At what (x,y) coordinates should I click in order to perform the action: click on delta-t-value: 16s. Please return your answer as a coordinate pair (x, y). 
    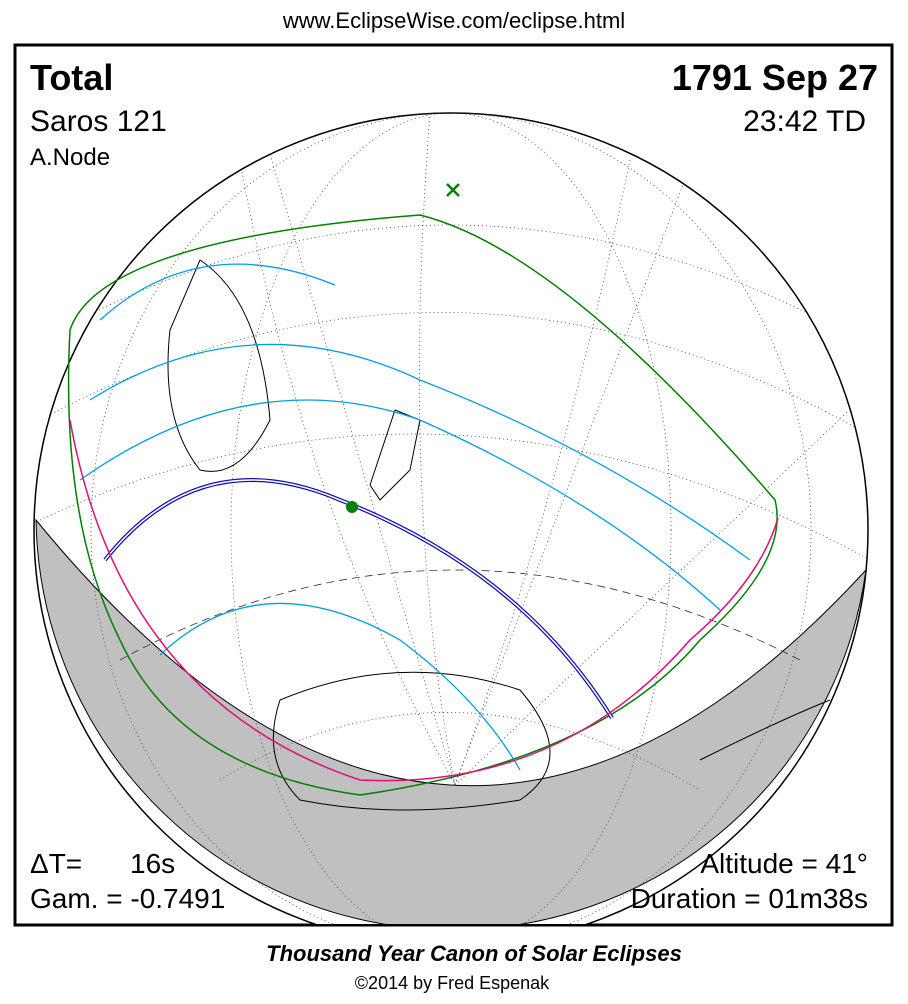
    Looking at the image, I should click on (152, 863).